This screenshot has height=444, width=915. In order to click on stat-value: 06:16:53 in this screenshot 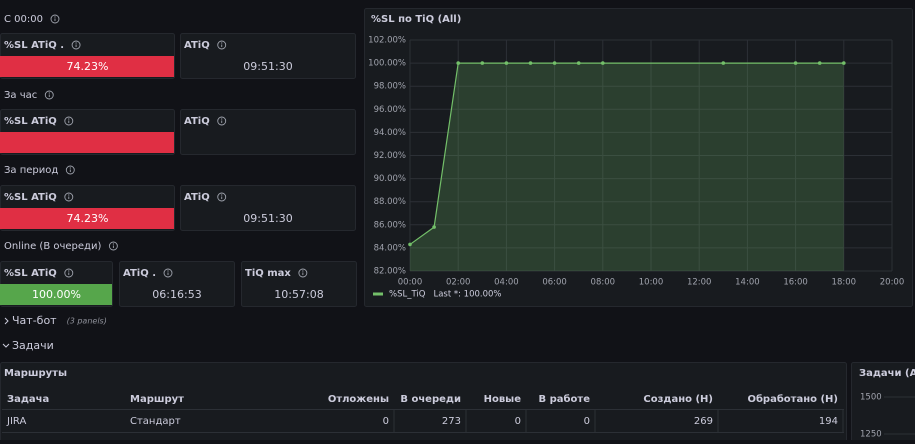, I will do `click(176, 294)`.